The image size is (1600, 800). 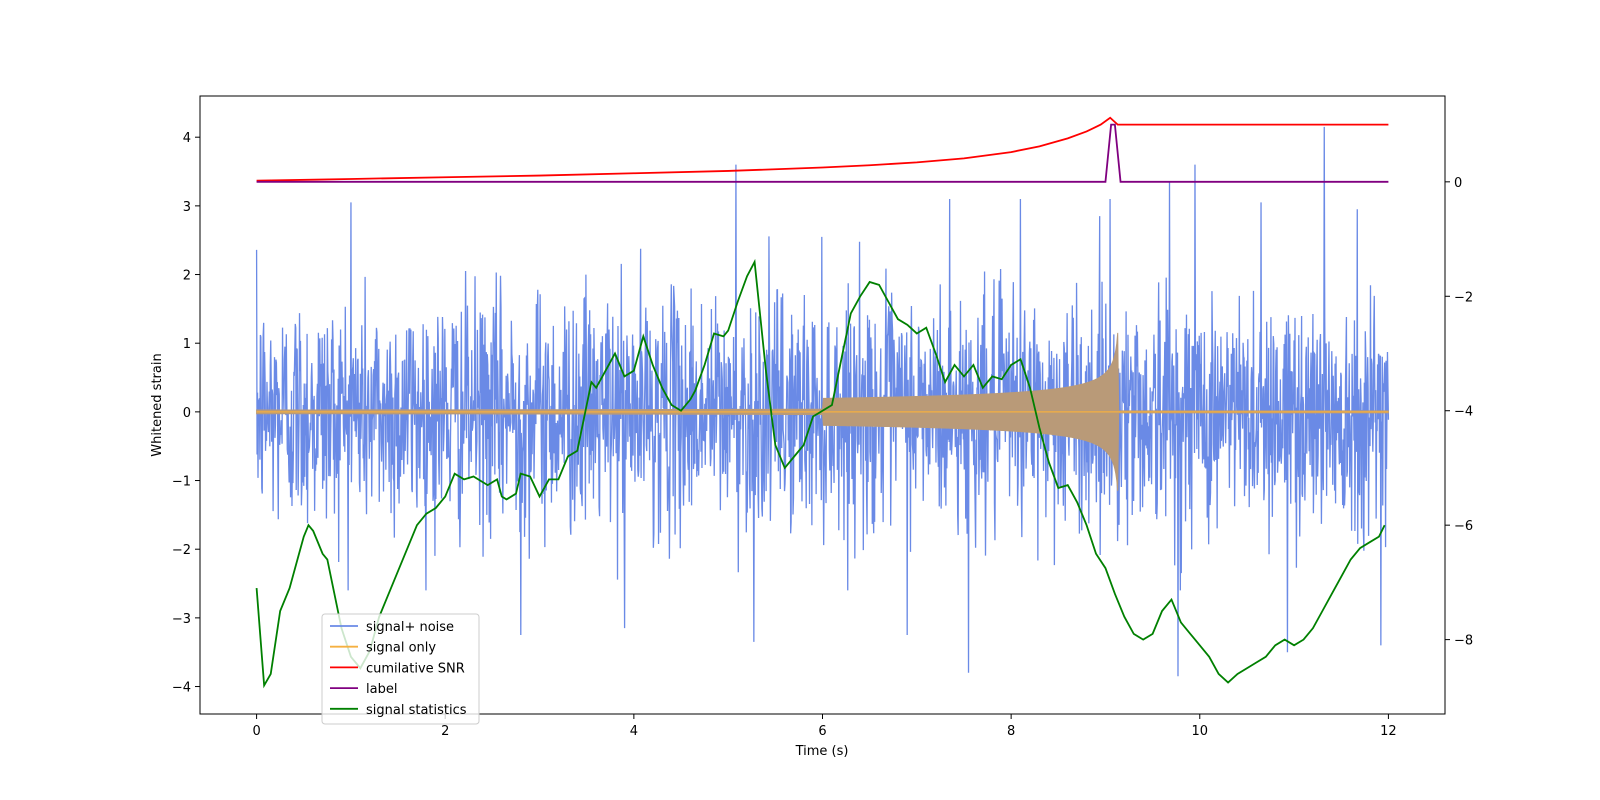 What do you see at coordinates (187, 207) in the screenshot?
I see `y-tick-label: 3` at bounding box center [187, 207].